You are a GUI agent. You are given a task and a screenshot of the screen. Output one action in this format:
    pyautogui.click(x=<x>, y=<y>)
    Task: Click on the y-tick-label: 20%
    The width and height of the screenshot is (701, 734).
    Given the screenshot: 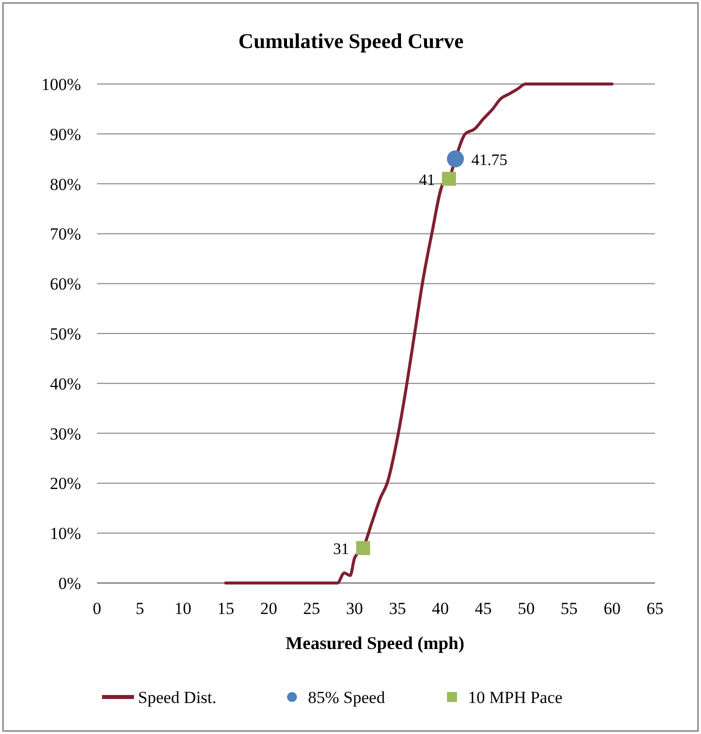 What is the action you would take?
    pyautogui.click(x=65, y=484)
    